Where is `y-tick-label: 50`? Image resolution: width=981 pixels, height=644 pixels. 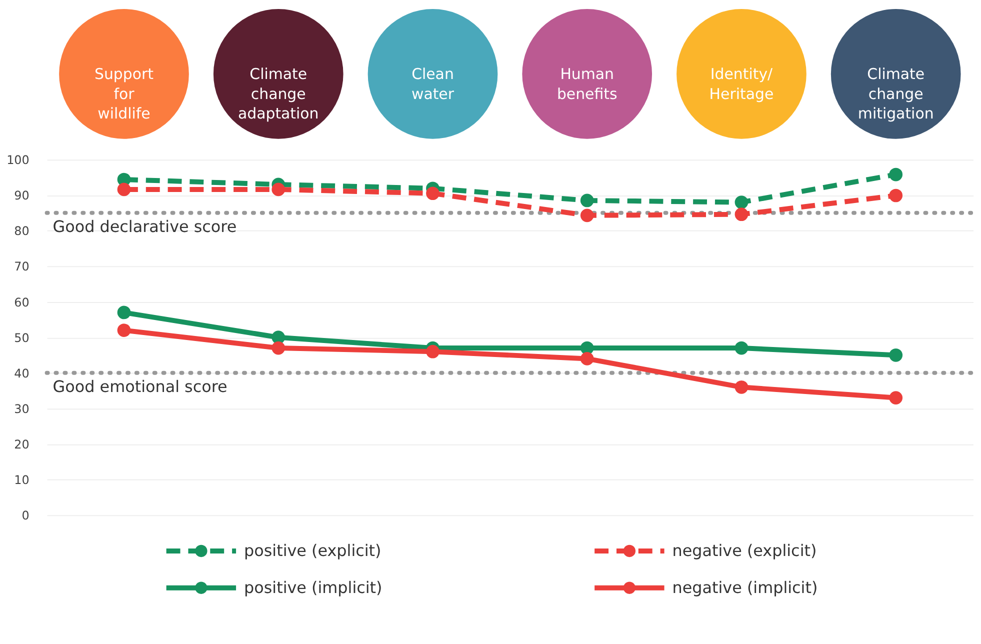
y-tick-label: 50 is located at coordinates (22, 337).